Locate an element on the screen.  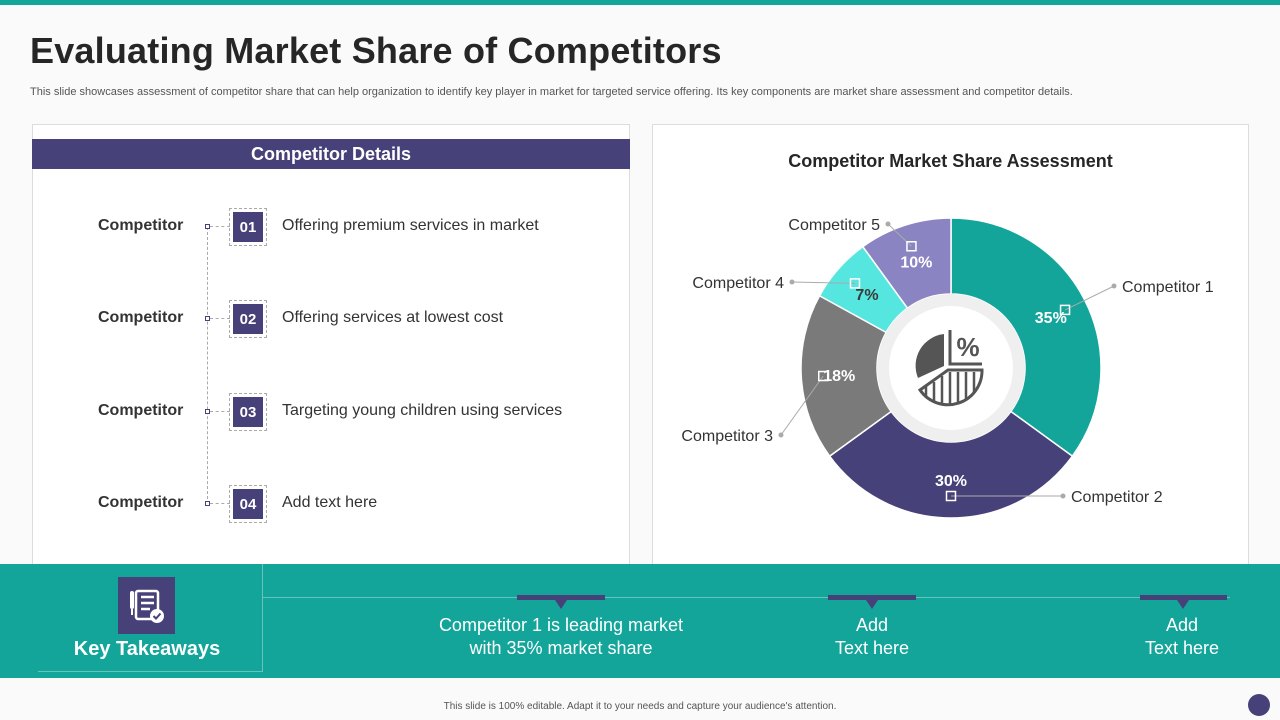
page-title: Evaluating Market Share of Competitors is located at coordinates (376, 50).